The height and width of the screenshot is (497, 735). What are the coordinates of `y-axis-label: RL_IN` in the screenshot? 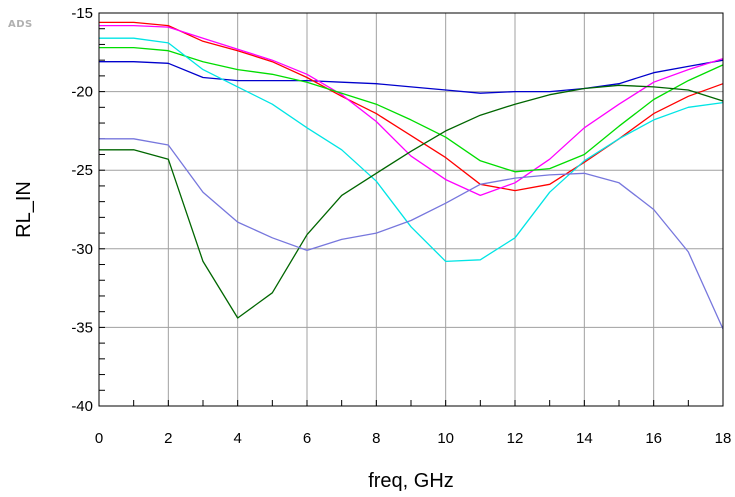 It's located at (24, 209).